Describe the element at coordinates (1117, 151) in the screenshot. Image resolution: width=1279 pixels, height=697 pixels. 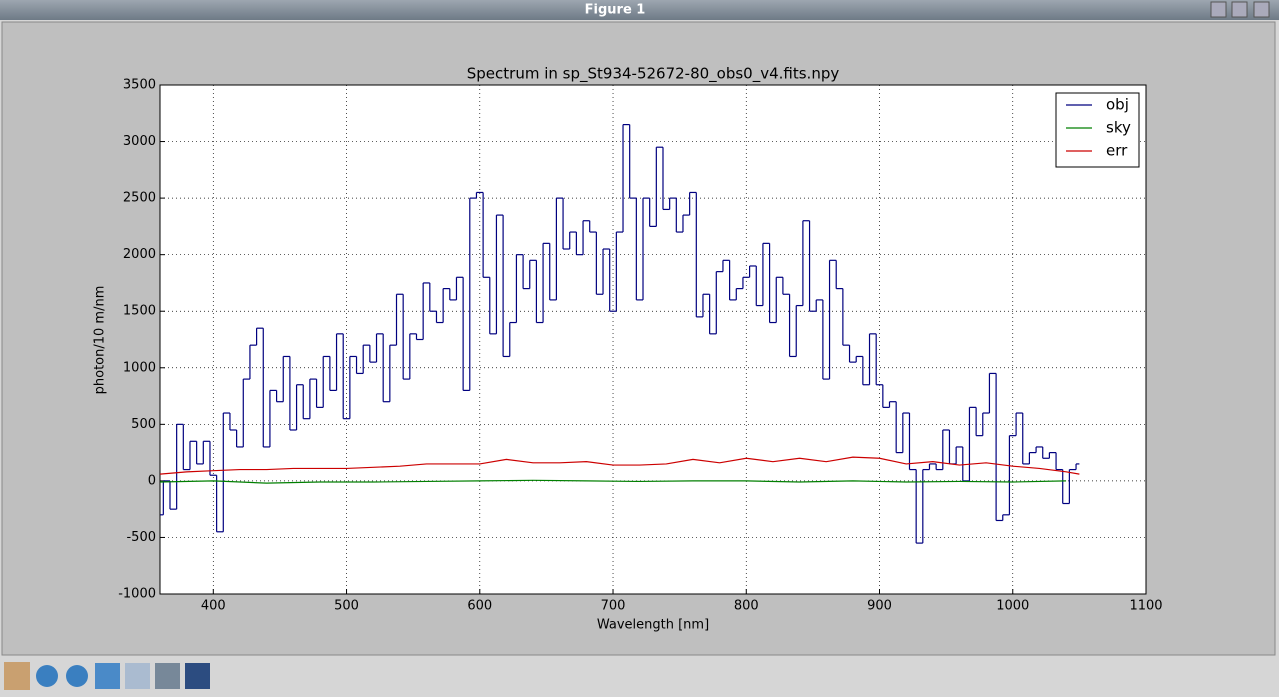
I see `legend-label: err` at that location.